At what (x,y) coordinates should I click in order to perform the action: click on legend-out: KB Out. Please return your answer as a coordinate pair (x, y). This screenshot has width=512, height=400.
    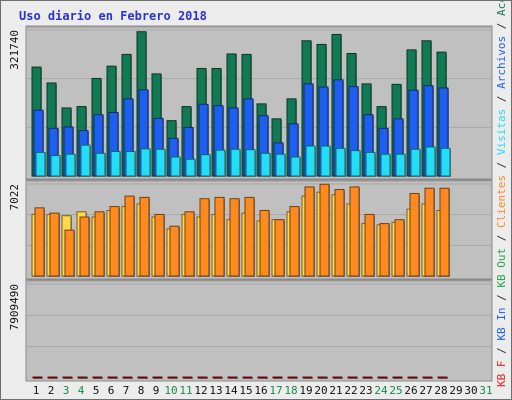
    Looking at the image, I should click on (501, 268).